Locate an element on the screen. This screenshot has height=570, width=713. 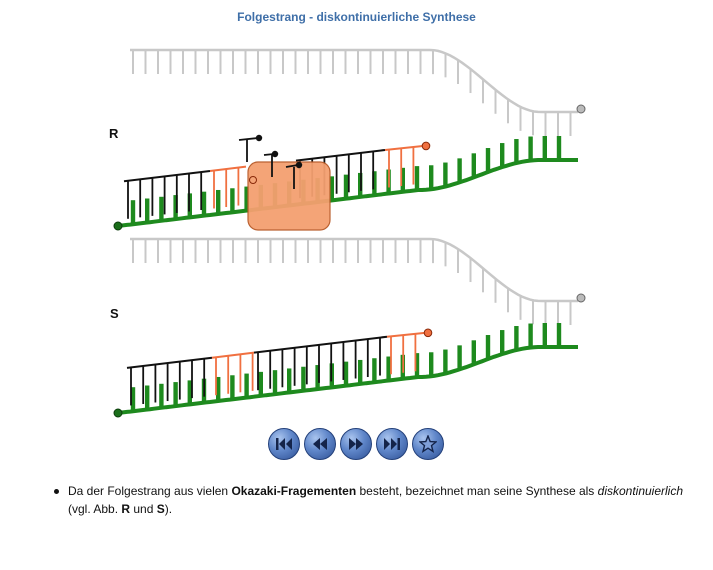
navigation-controls is located at coordinates (356, 444).